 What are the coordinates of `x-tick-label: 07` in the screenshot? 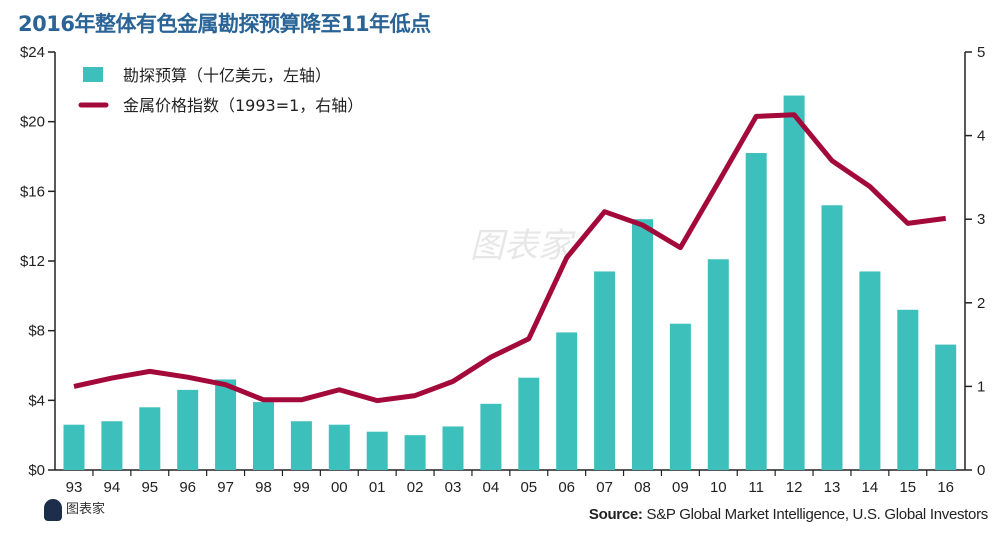 It's located at (604, 487).